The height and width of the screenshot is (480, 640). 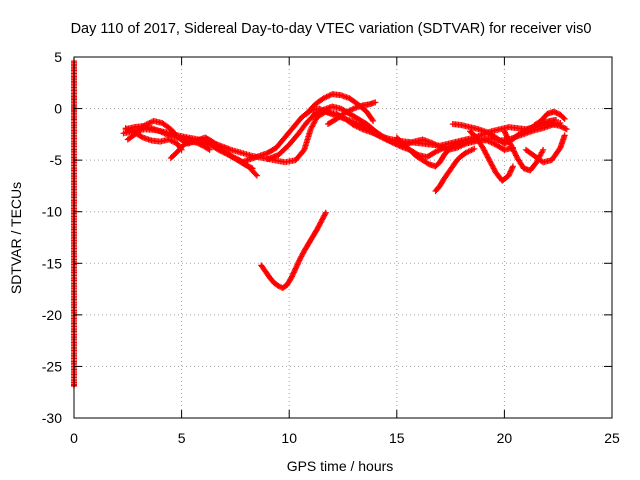 I want to click on y-tick-label: 0, so click(x=58, y=109).